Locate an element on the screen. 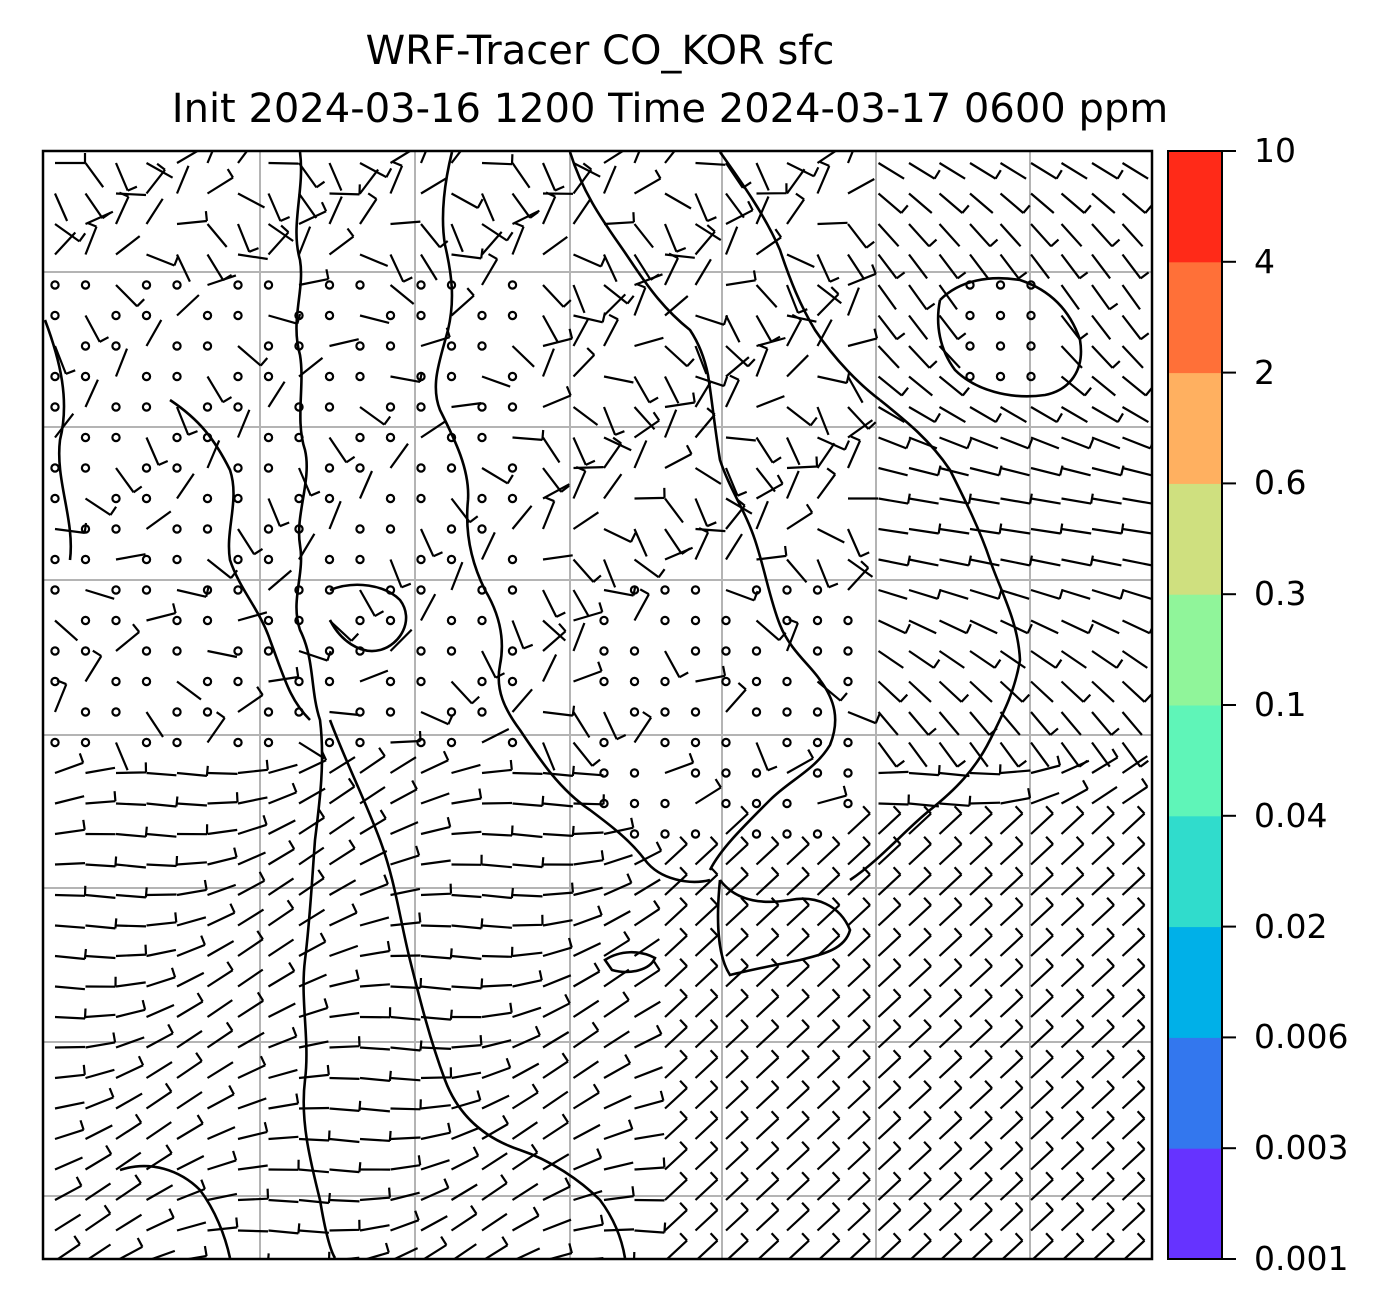 The width and height of the screenshot is (1400, 1313). colorbar-tick-label: 0.1 is located at coordinates (1280, 704).